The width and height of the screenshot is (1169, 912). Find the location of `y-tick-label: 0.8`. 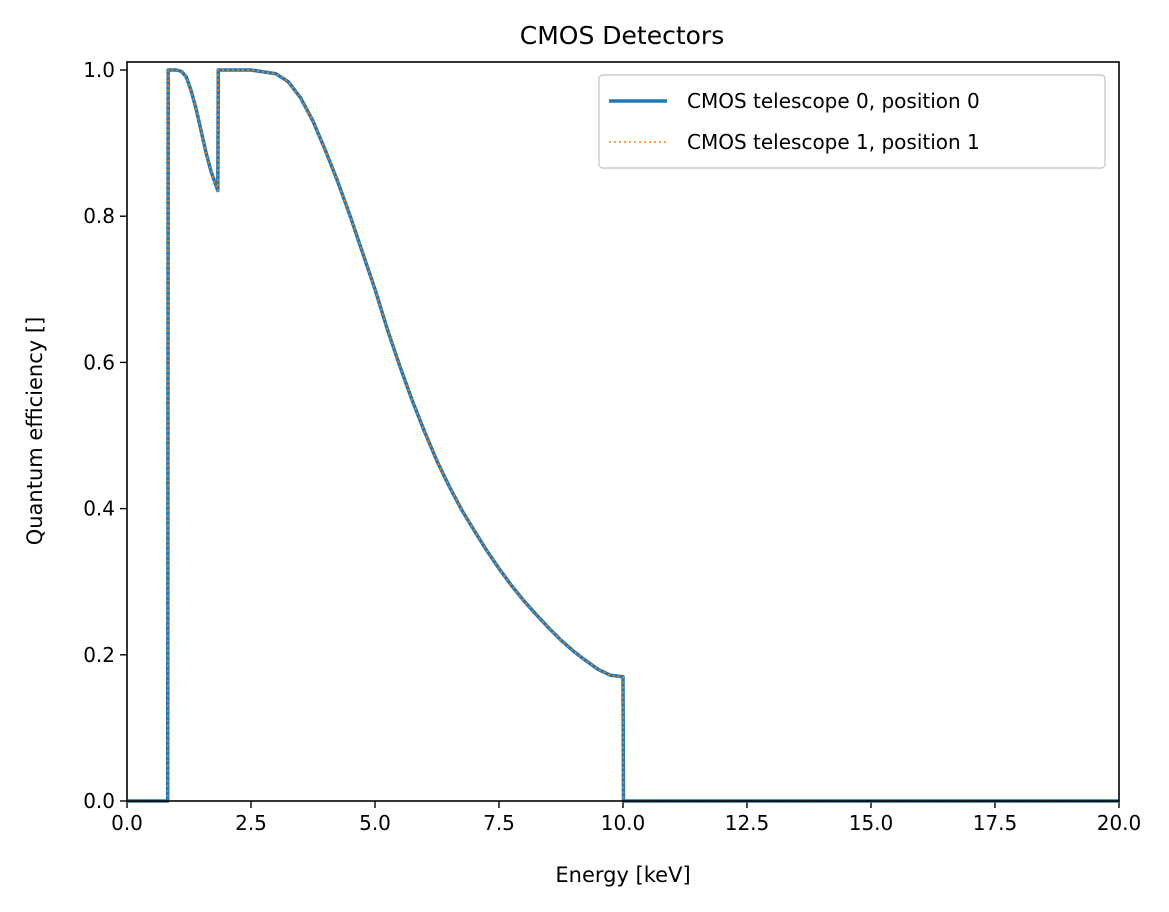

y-tick-label: 0.8 is located at coordinates (99, 216).